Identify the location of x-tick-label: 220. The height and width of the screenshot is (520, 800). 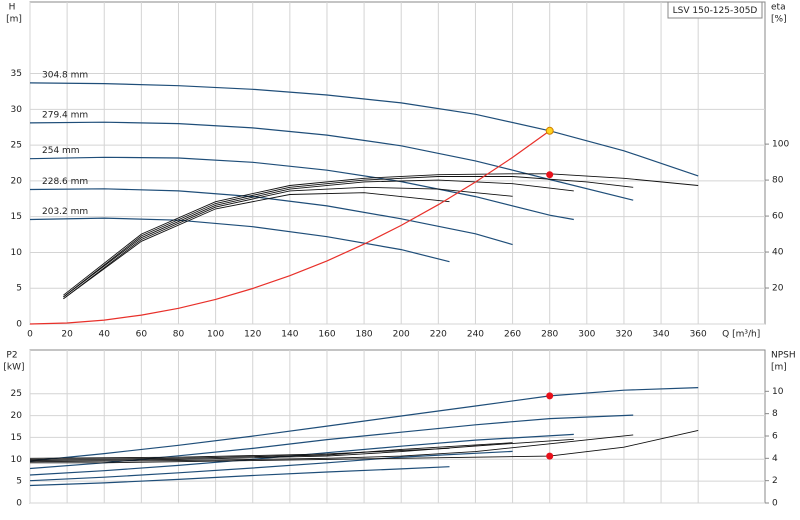
(438, 335).